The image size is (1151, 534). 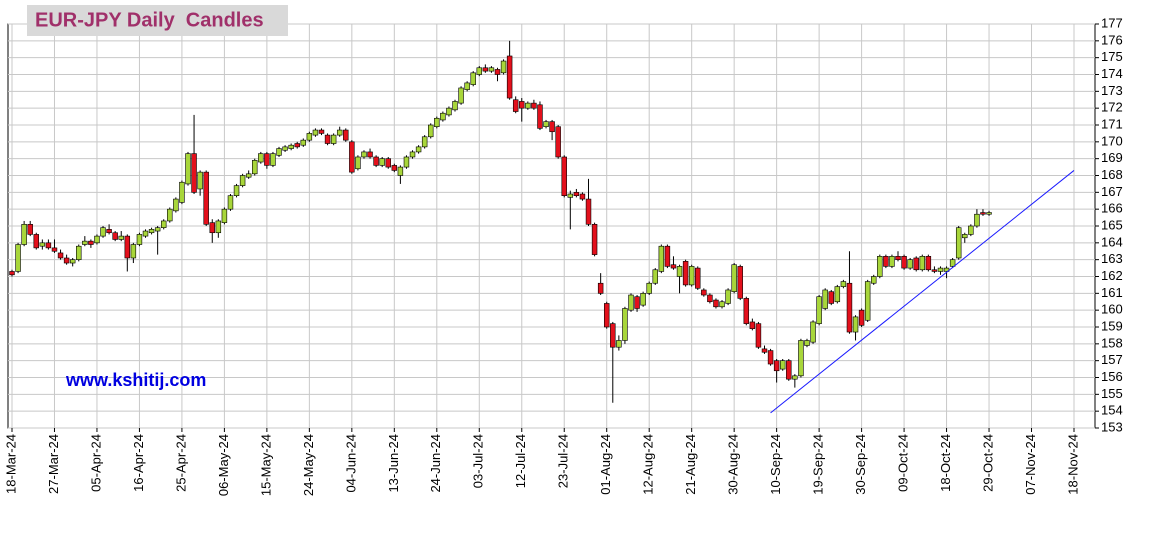 I want to click on x-tick-label: 19-Sep-24, so click(x=818, y=464).